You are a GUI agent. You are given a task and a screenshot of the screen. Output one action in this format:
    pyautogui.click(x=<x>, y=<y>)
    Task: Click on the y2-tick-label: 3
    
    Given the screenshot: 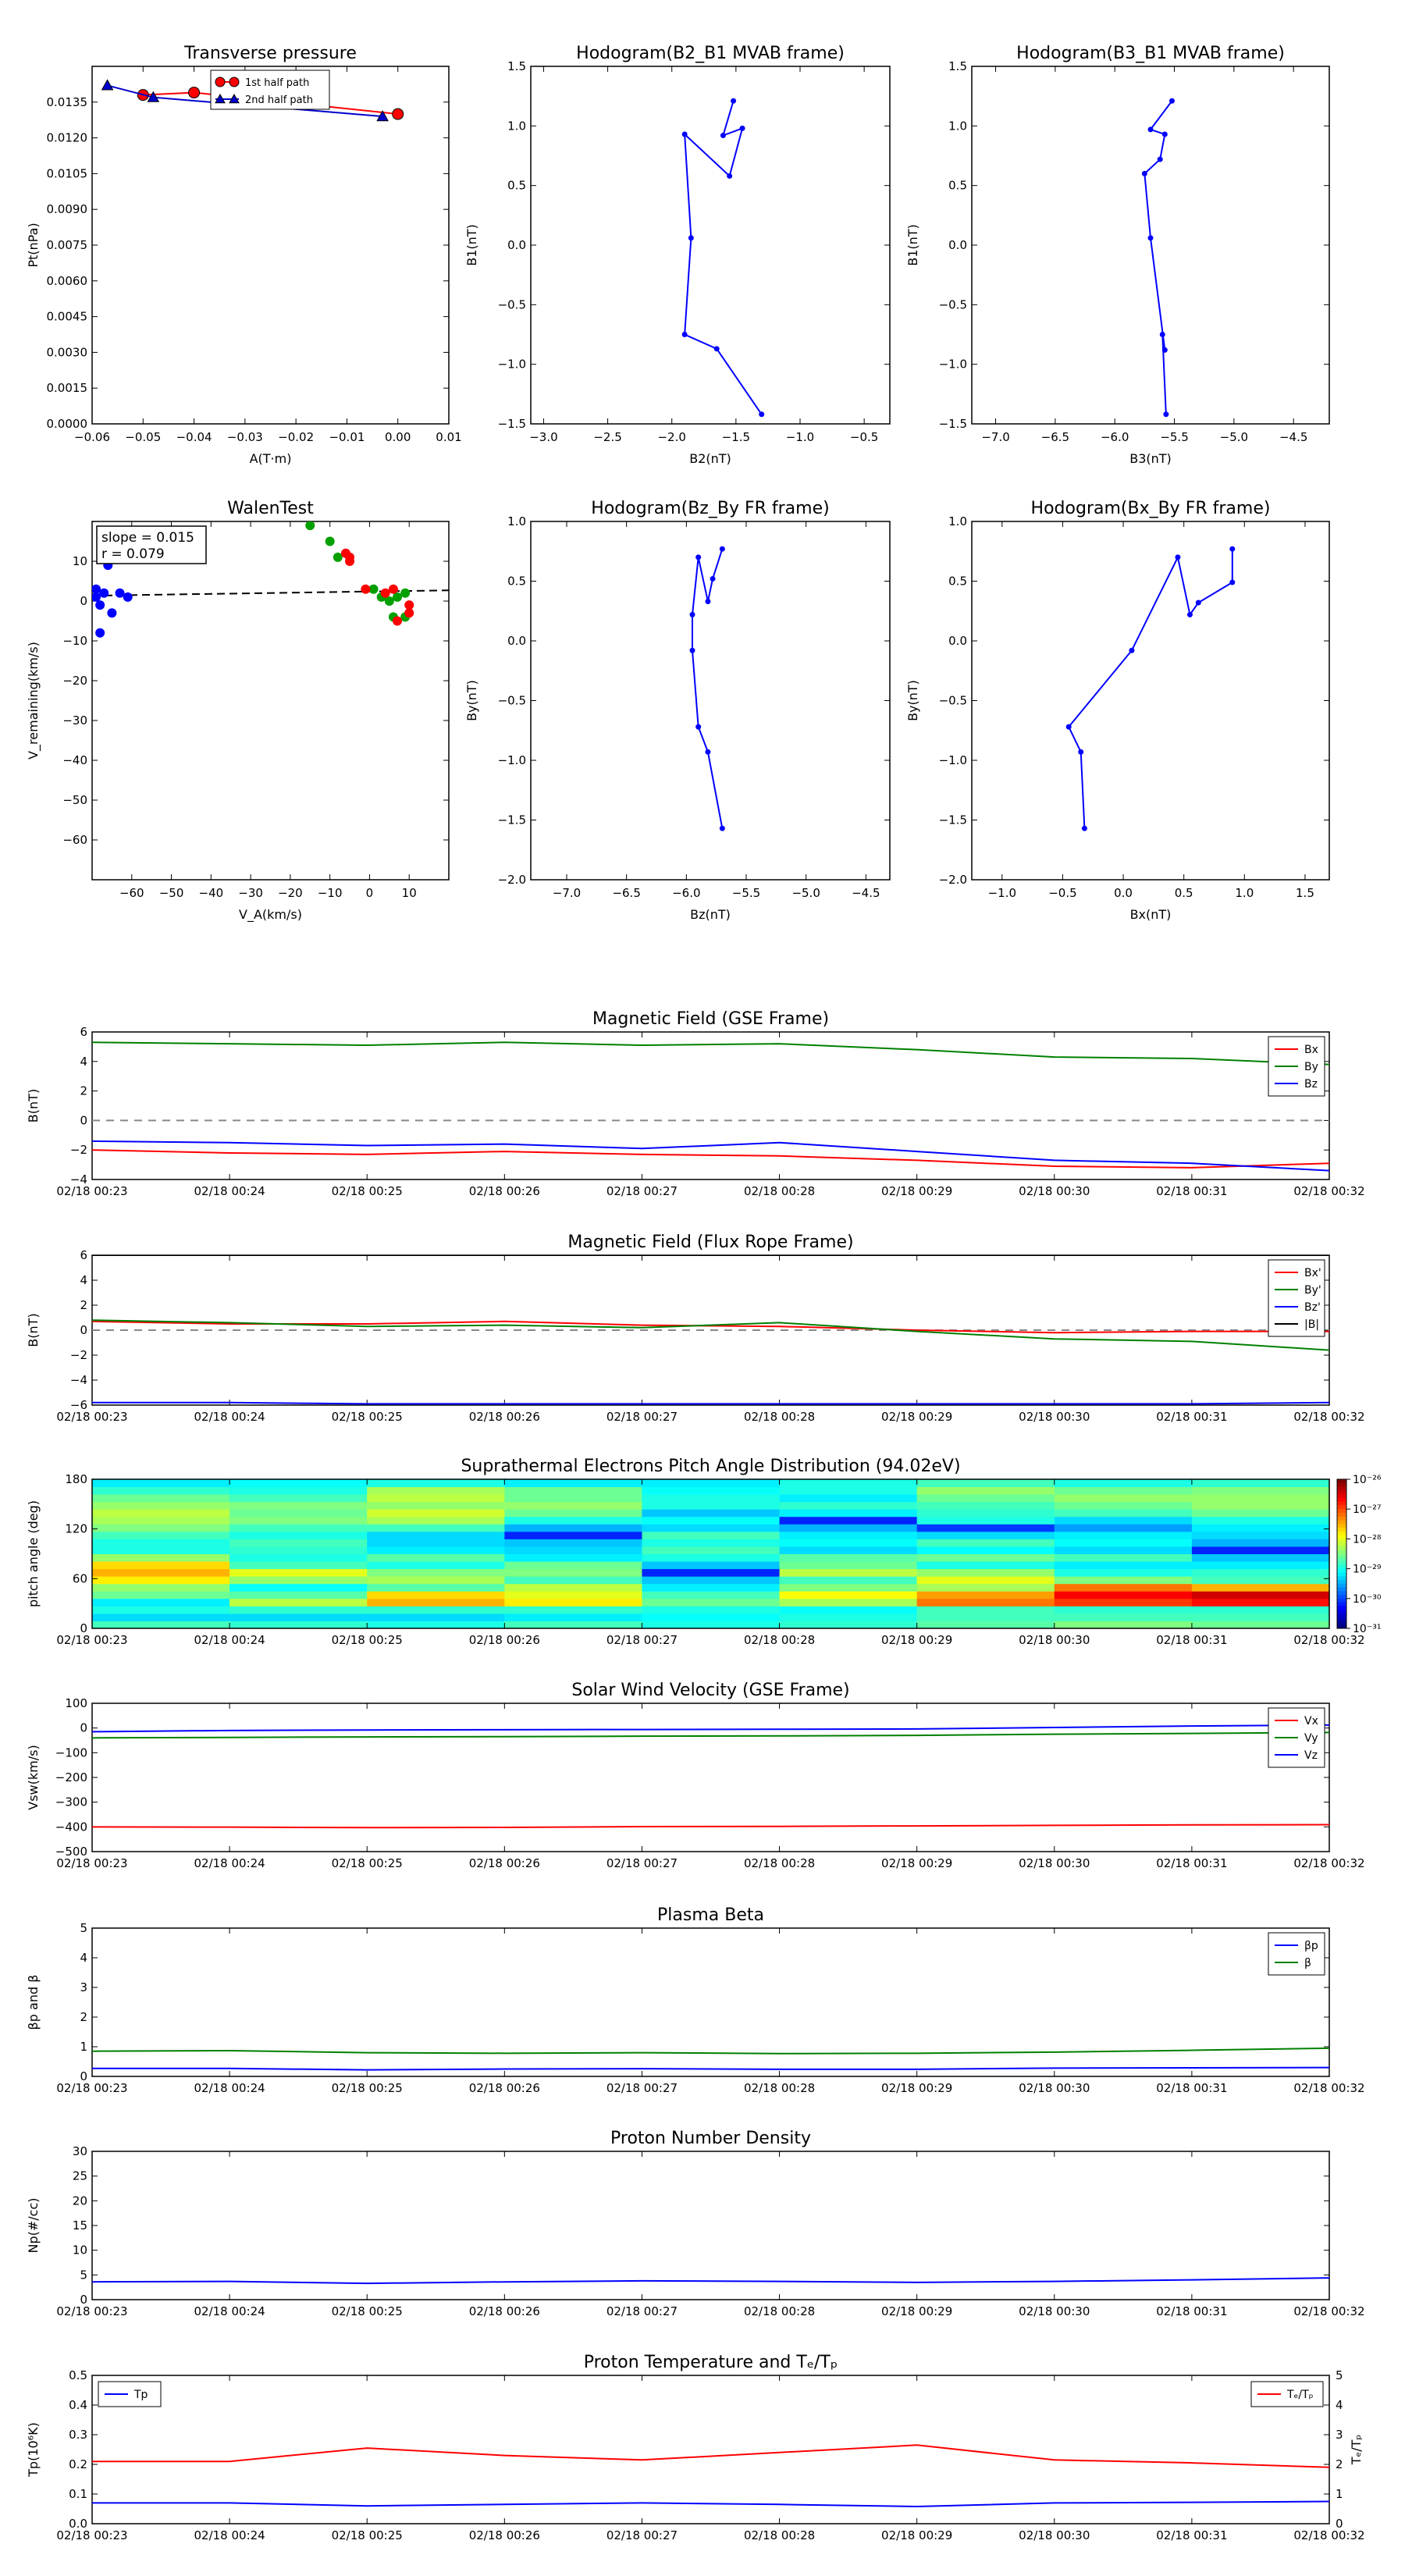 What is the action you would take?
    pyautogui.click(x=1340, y=2435)
    